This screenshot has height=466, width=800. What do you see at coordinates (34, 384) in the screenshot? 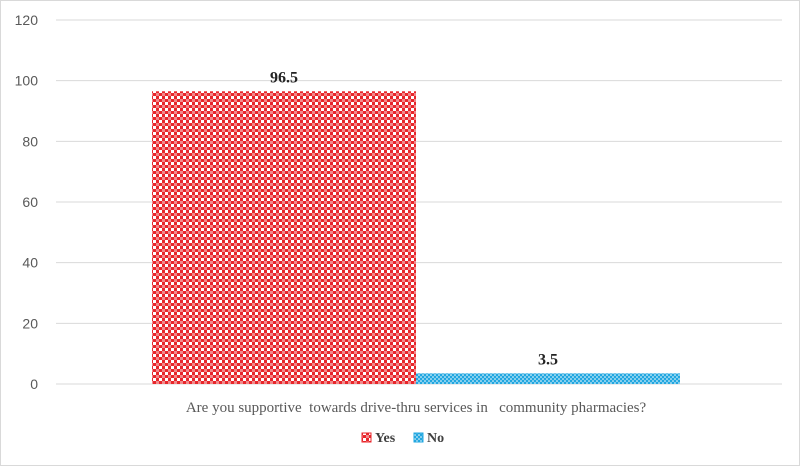
I see `y-tick-label: 0` at bounding box center [34, 384].